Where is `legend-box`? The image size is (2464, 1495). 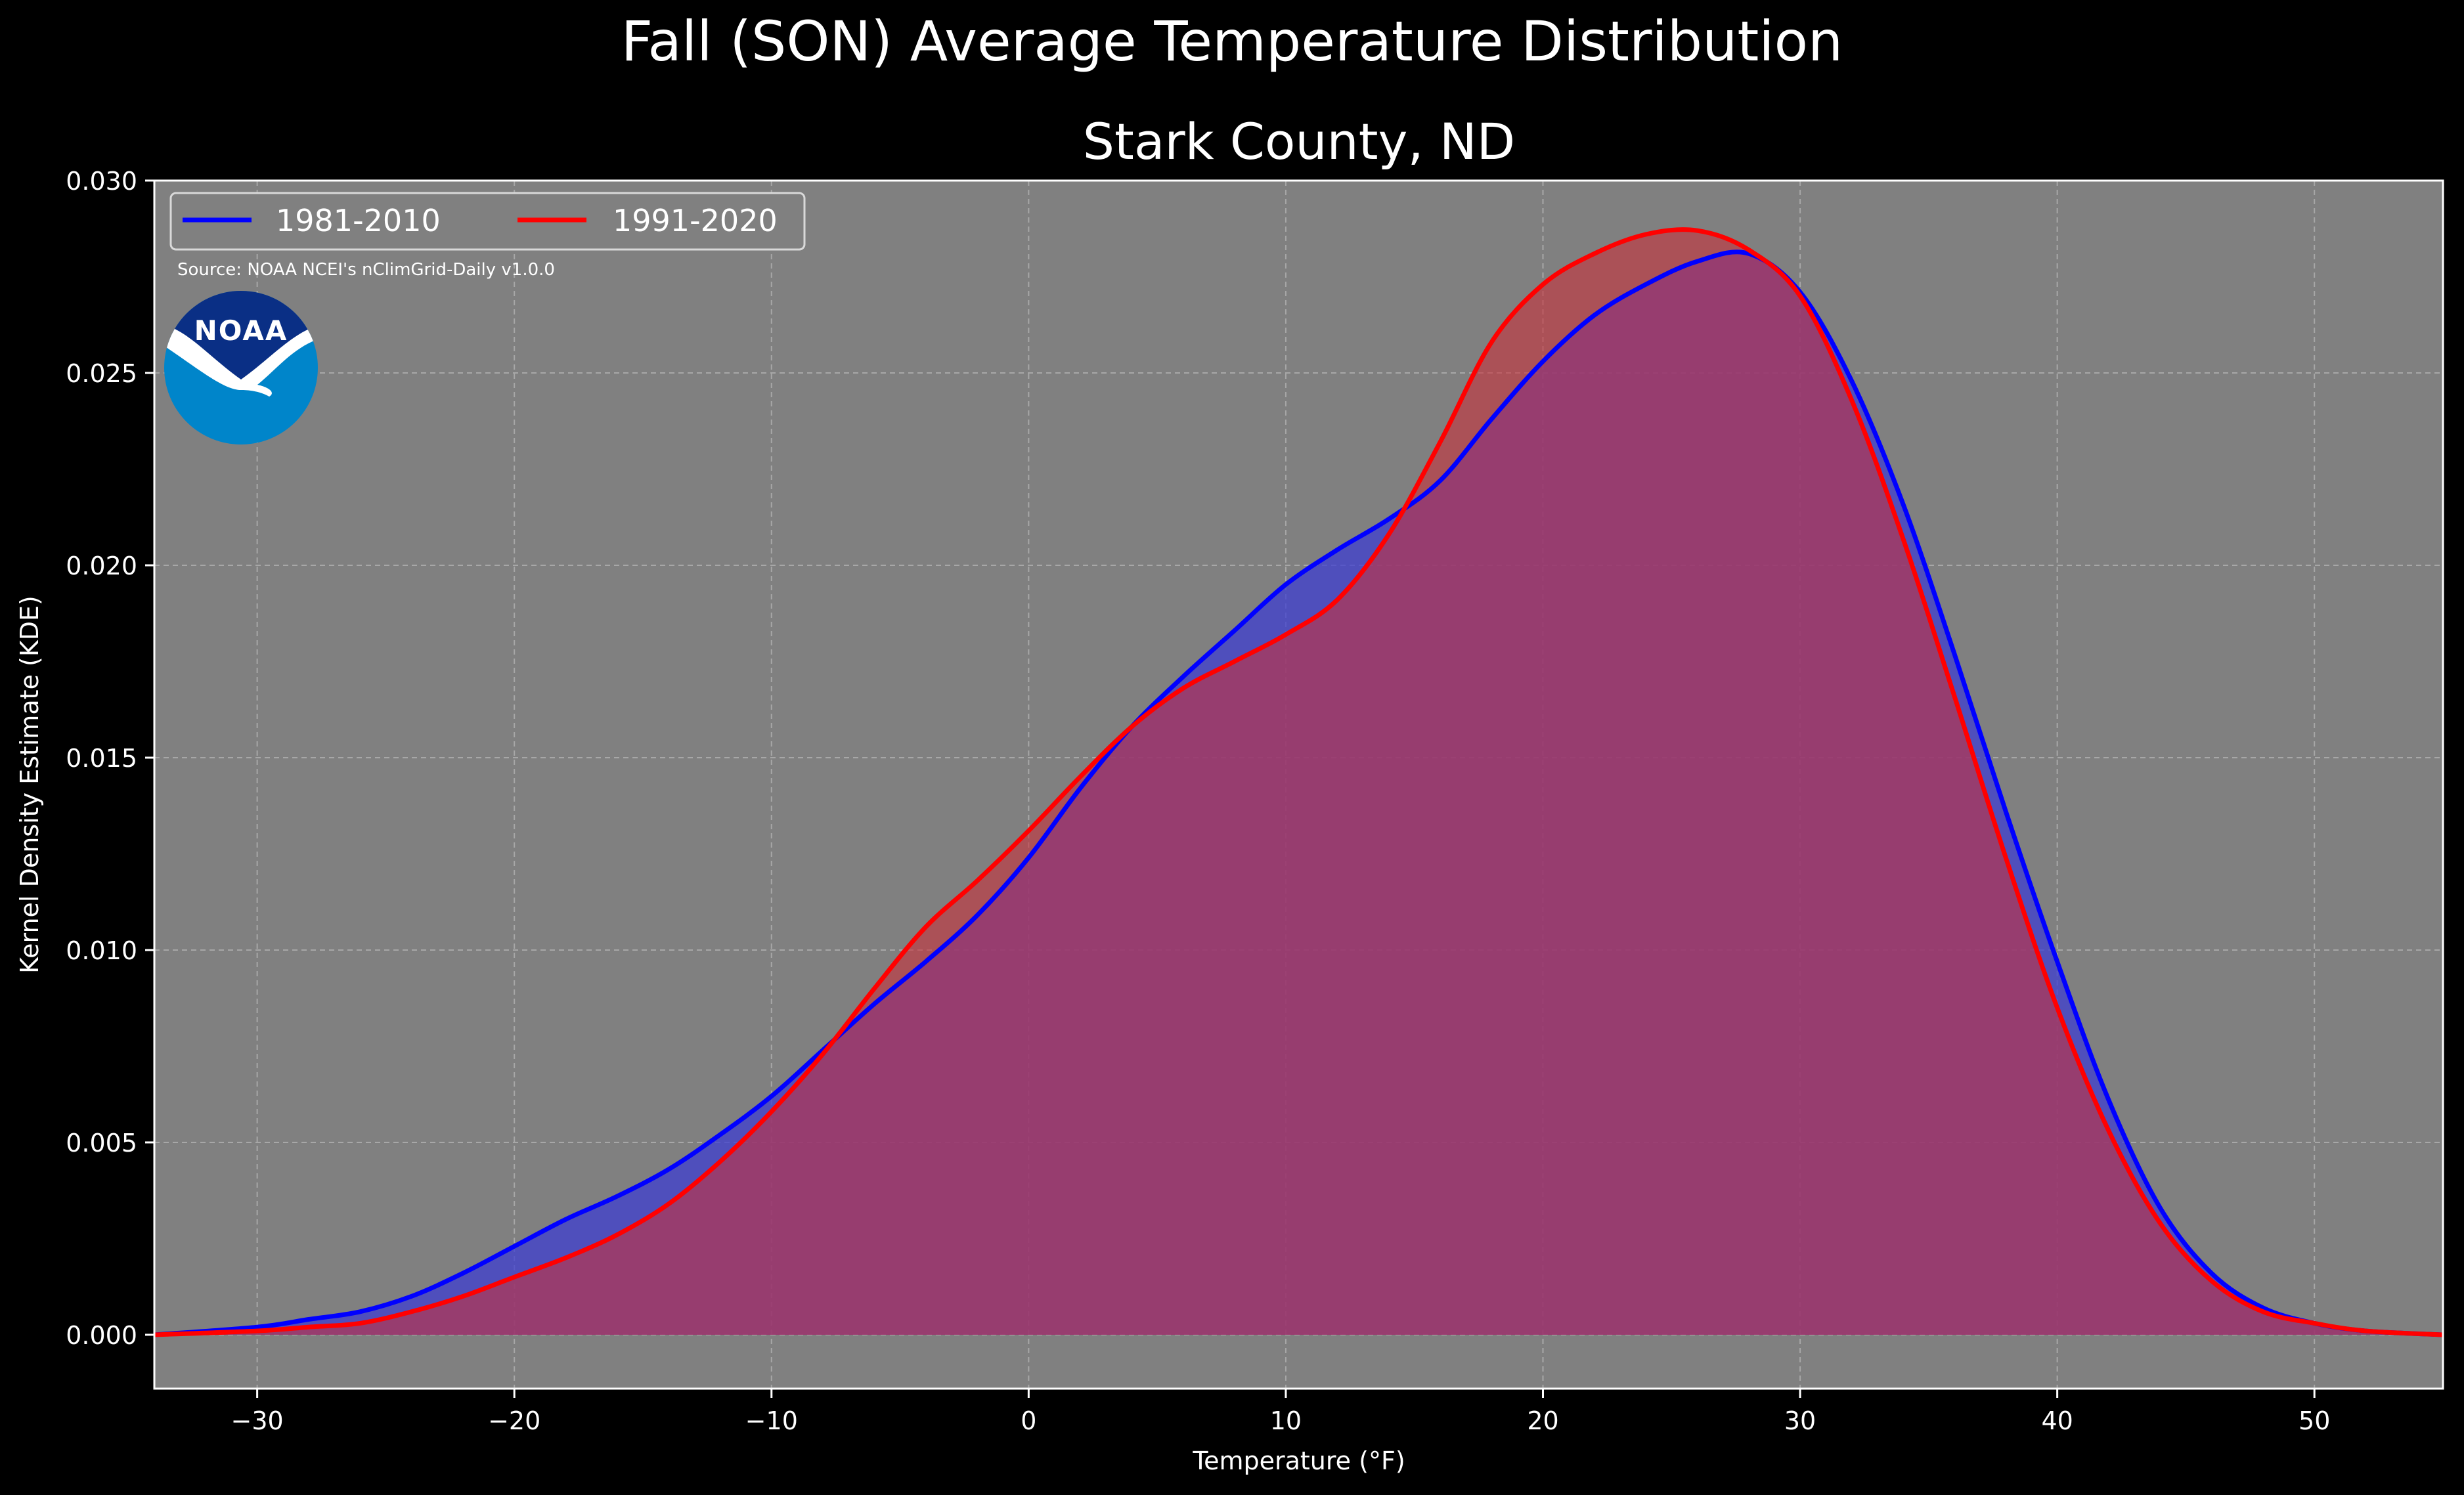
legend-box is located at coordinates (488, 221).